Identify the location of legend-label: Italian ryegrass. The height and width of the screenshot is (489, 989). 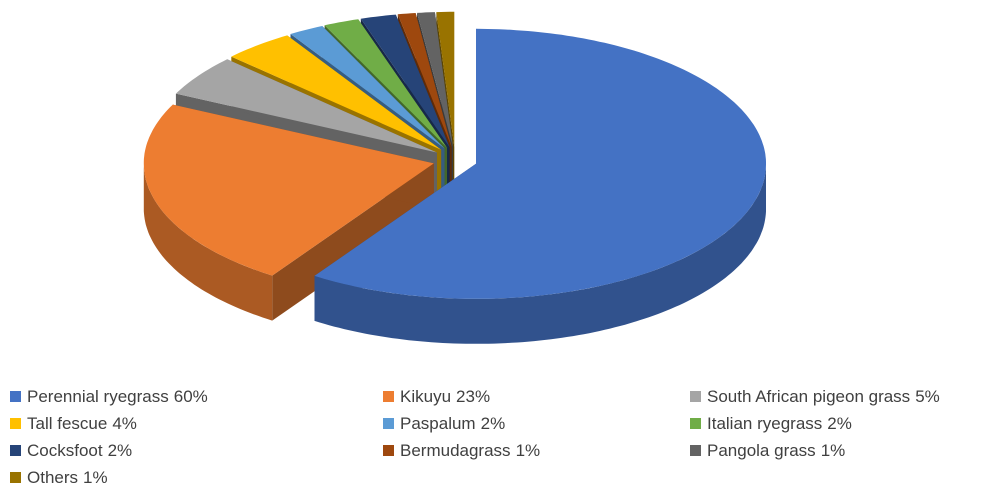
(765, 423).